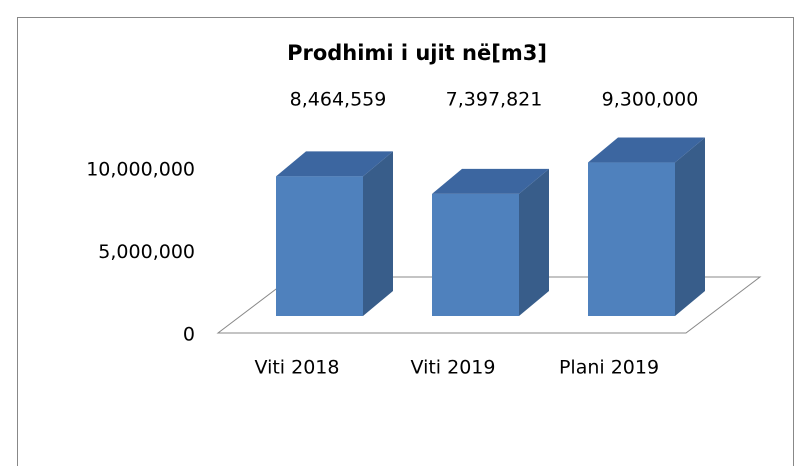 The height and width of the screenshot is (466, 811). I want to click on y-tick-label: 0, so click(189, 335).